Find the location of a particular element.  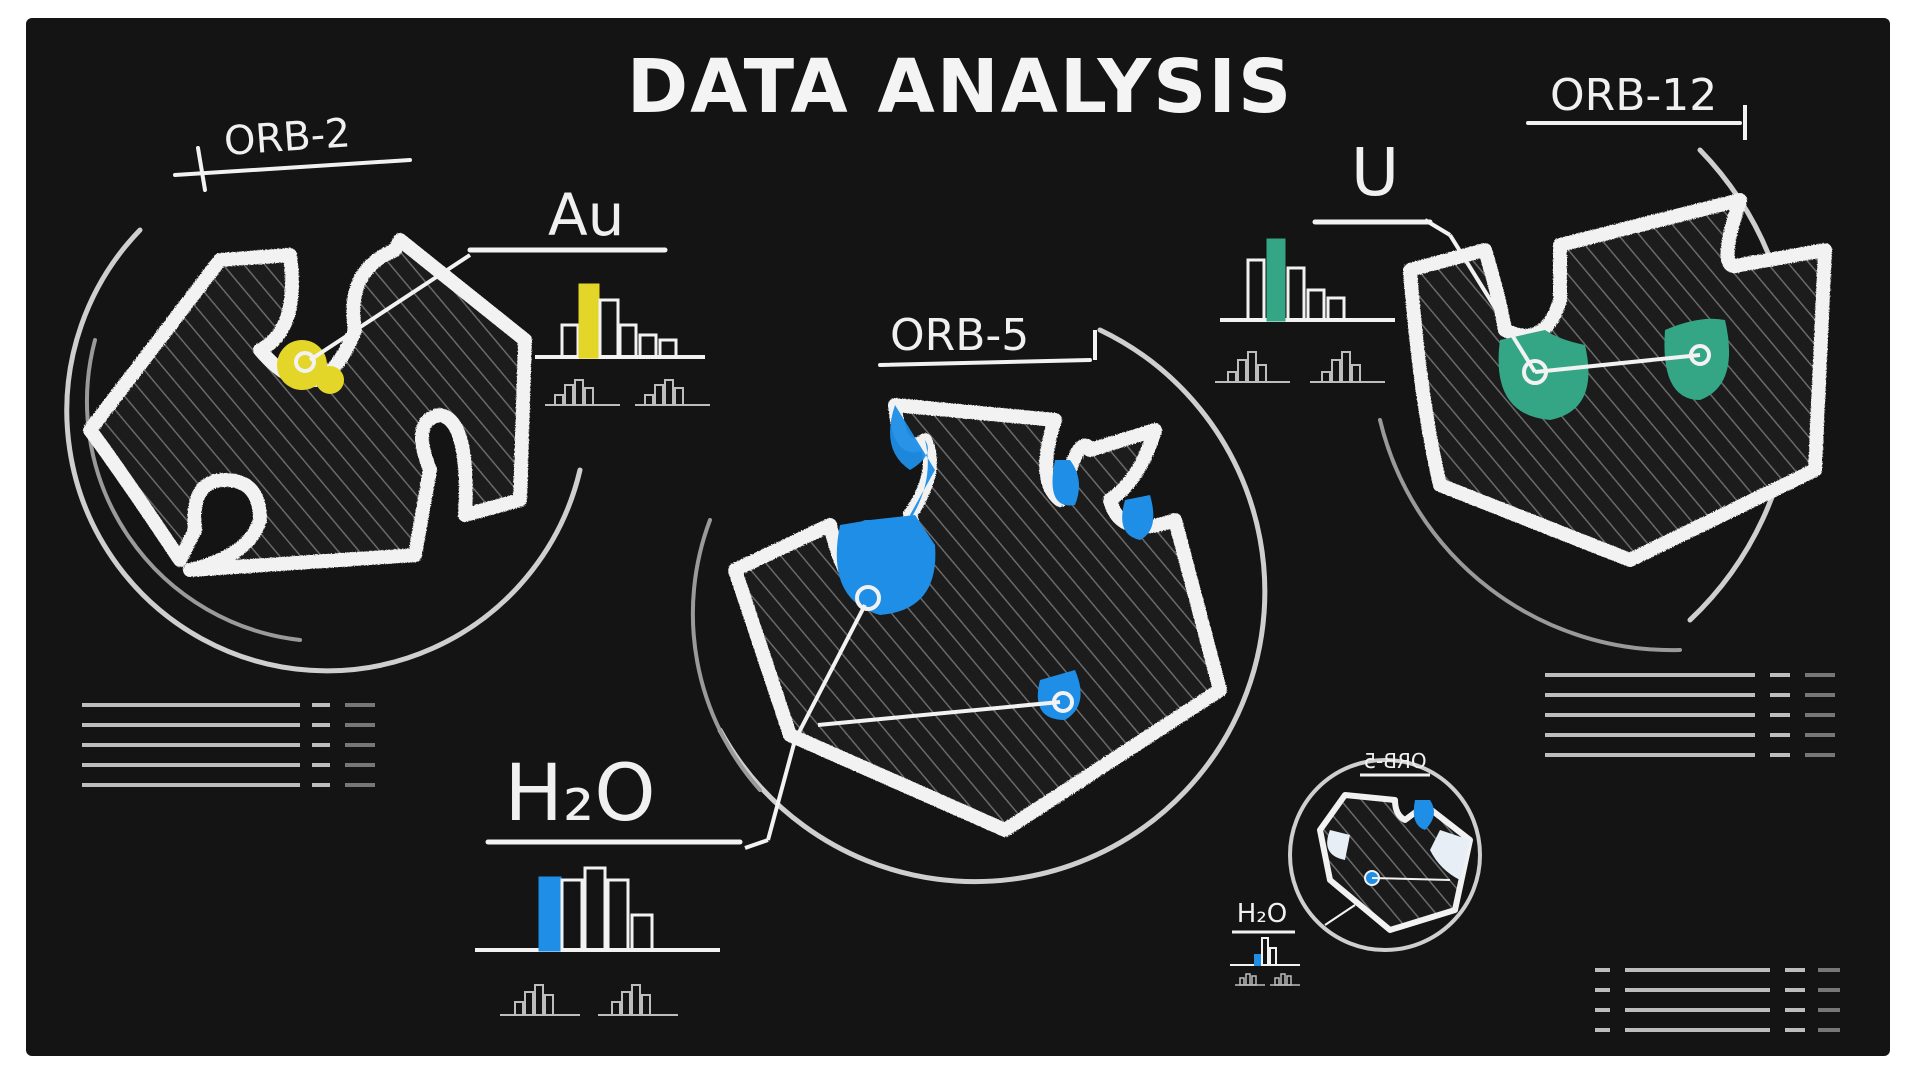

u-pocket is located at coordinates (1697, 359).